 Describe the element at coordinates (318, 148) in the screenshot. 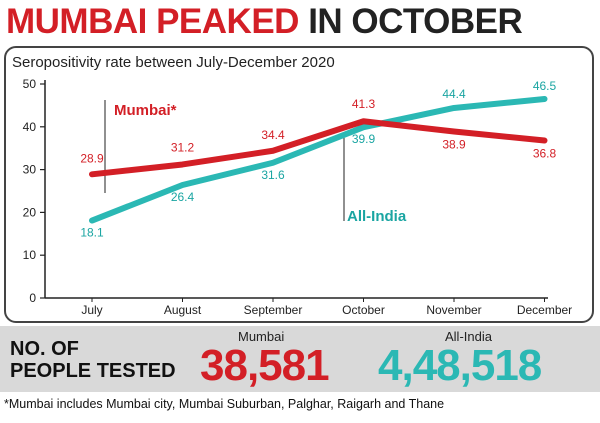

I see `series-line-mumbai` at that location.